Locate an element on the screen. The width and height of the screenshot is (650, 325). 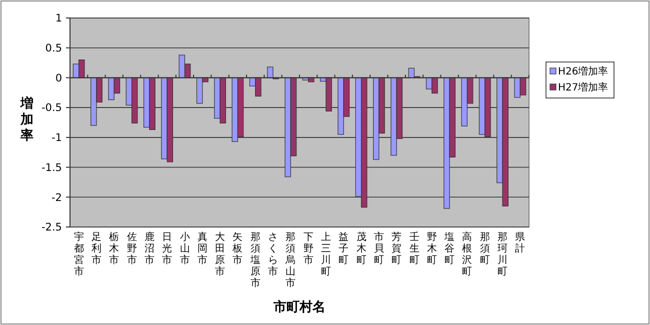
y-tick-label: -1 is located at coordinates (57, 138).